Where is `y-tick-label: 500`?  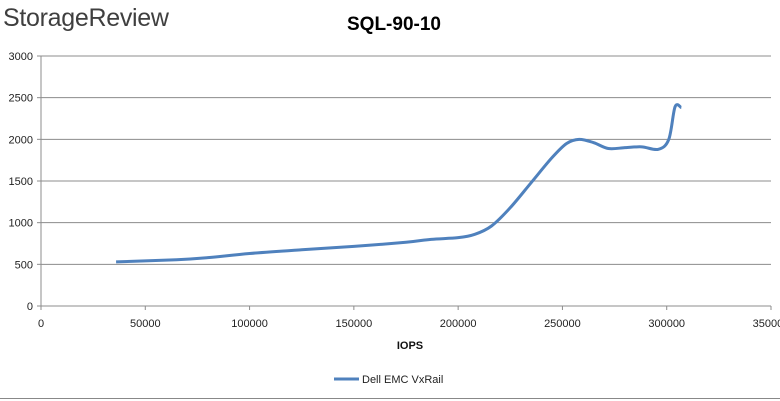 y-tick-label: 500 is located at coordinates (24, 265).